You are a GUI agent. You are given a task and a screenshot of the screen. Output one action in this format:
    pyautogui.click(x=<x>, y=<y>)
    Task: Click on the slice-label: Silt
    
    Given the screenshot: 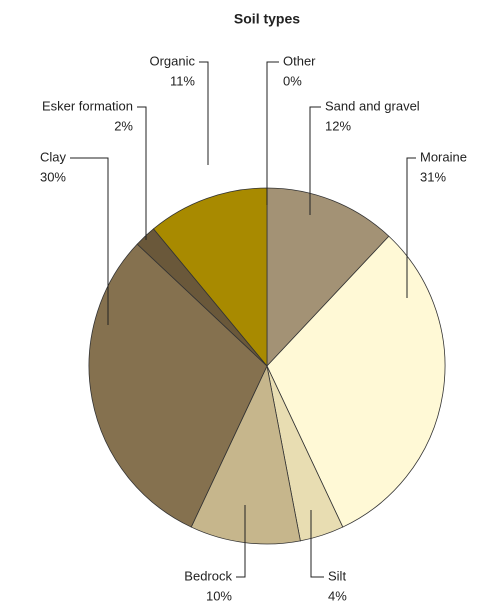 What is the action you would take?
    pyautogui.click(x=337, y=575)
    